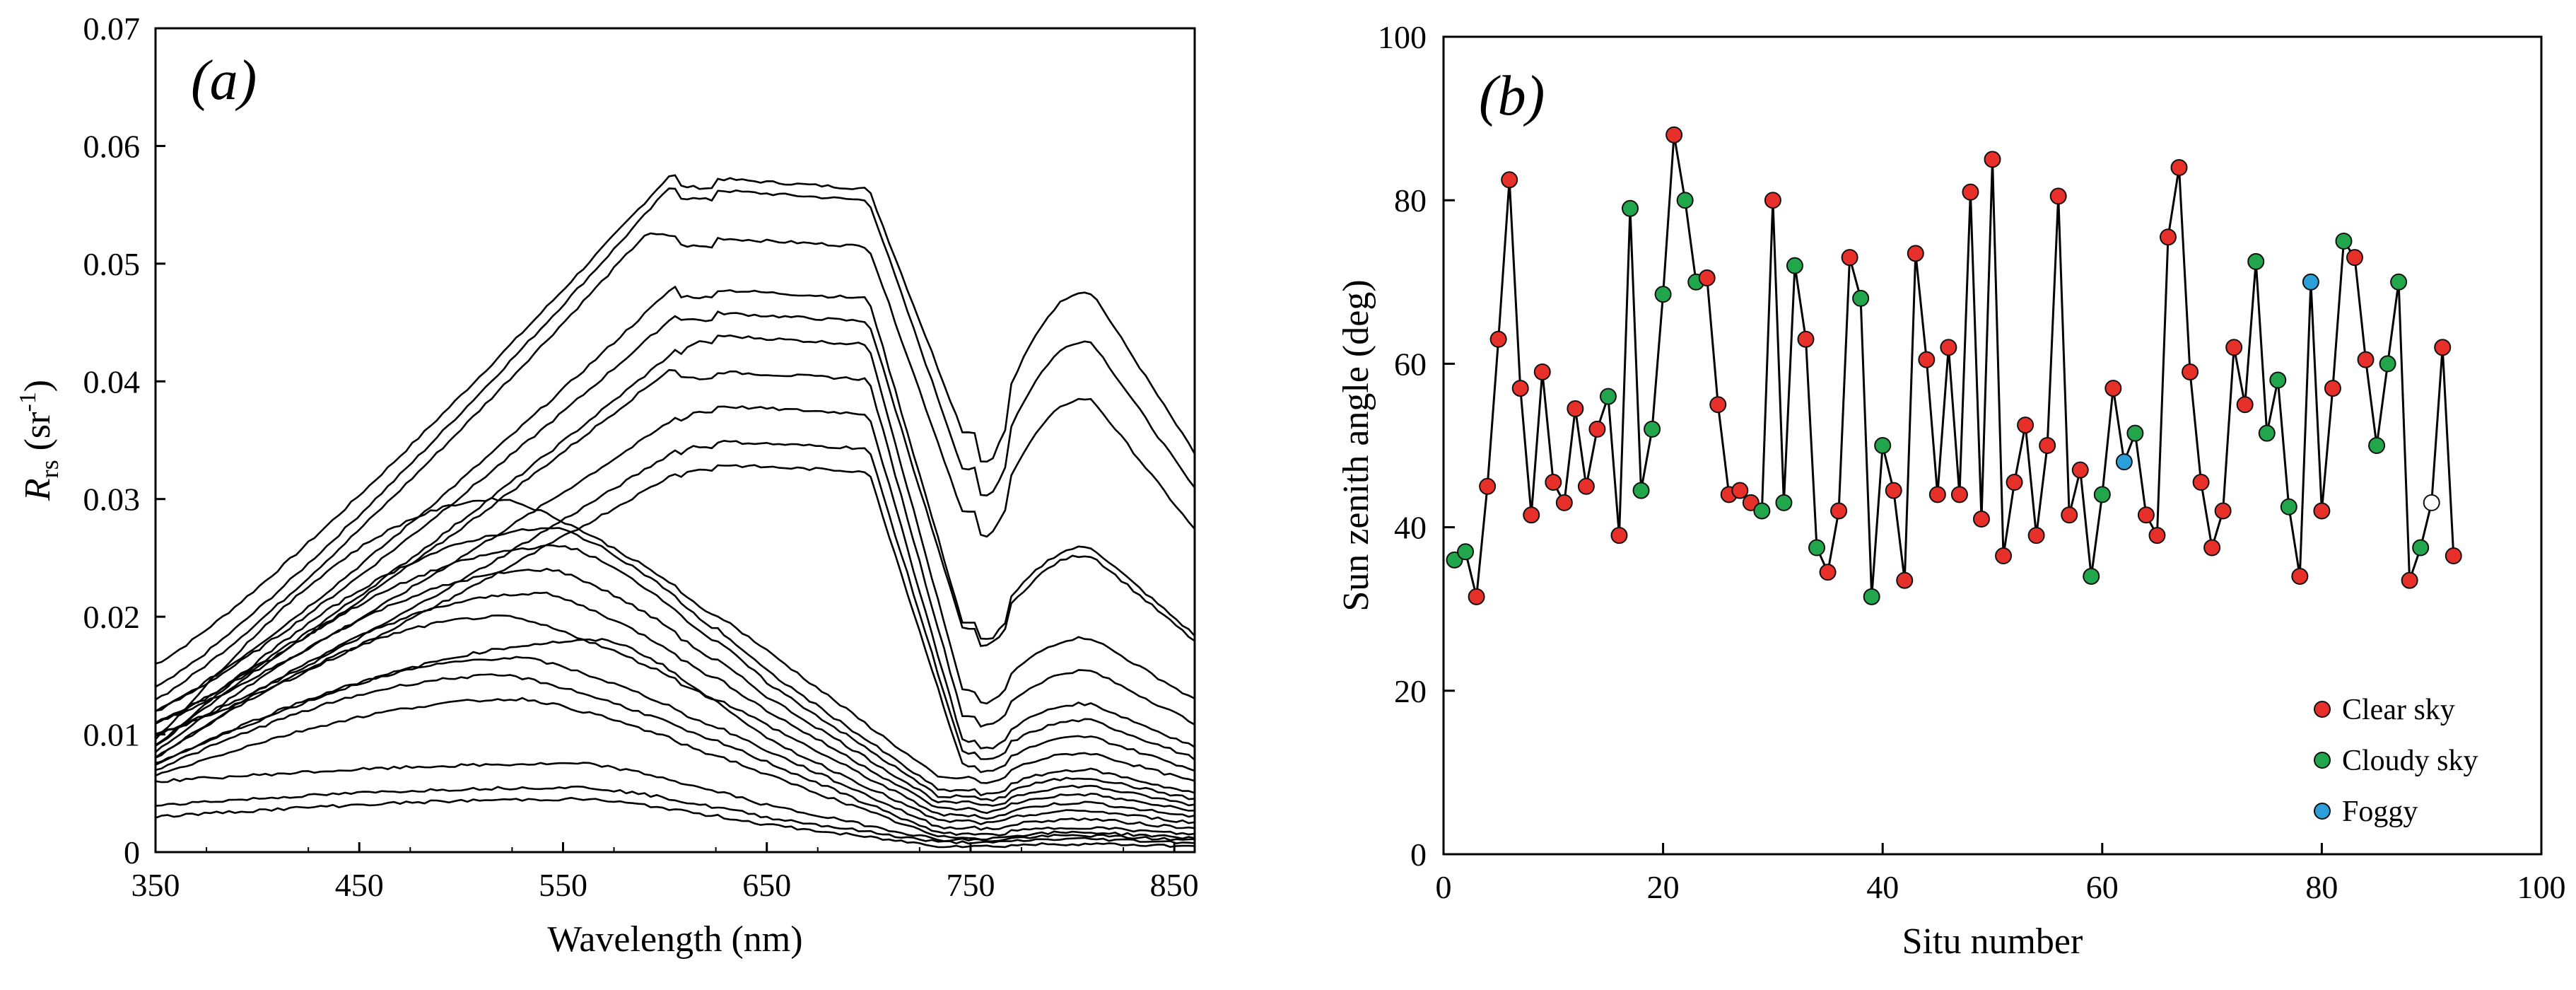 The image size is (2576, 990). I want to click on panel-b-y-axis-label: Sun zenith angle (deg), so click(1356, 445).